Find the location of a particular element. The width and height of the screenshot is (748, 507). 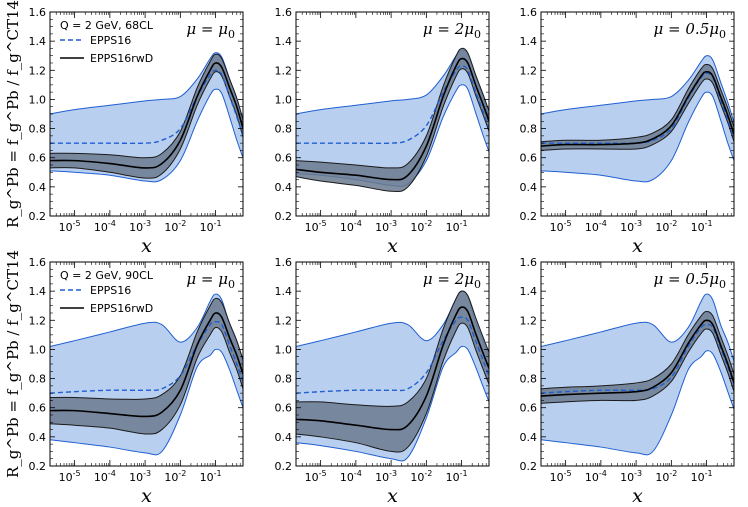

legend-epps16-label: EPPS16 is located at coordinates (110, 290).